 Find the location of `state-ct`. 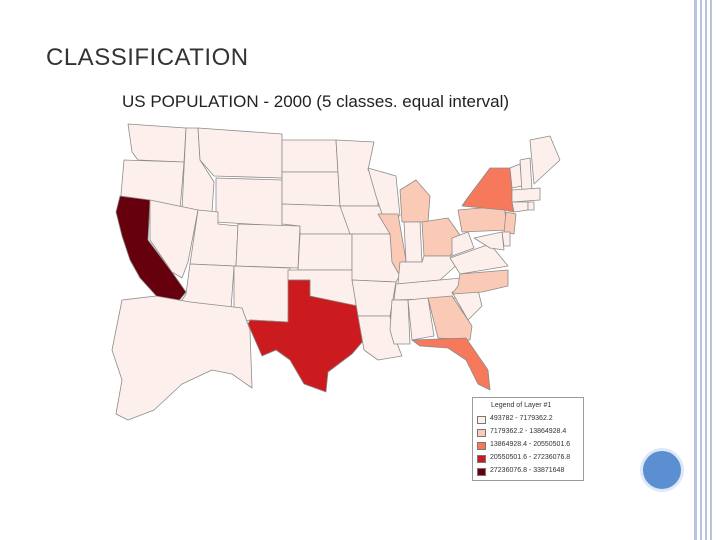

state-ct is located at coordinates (520, 207).